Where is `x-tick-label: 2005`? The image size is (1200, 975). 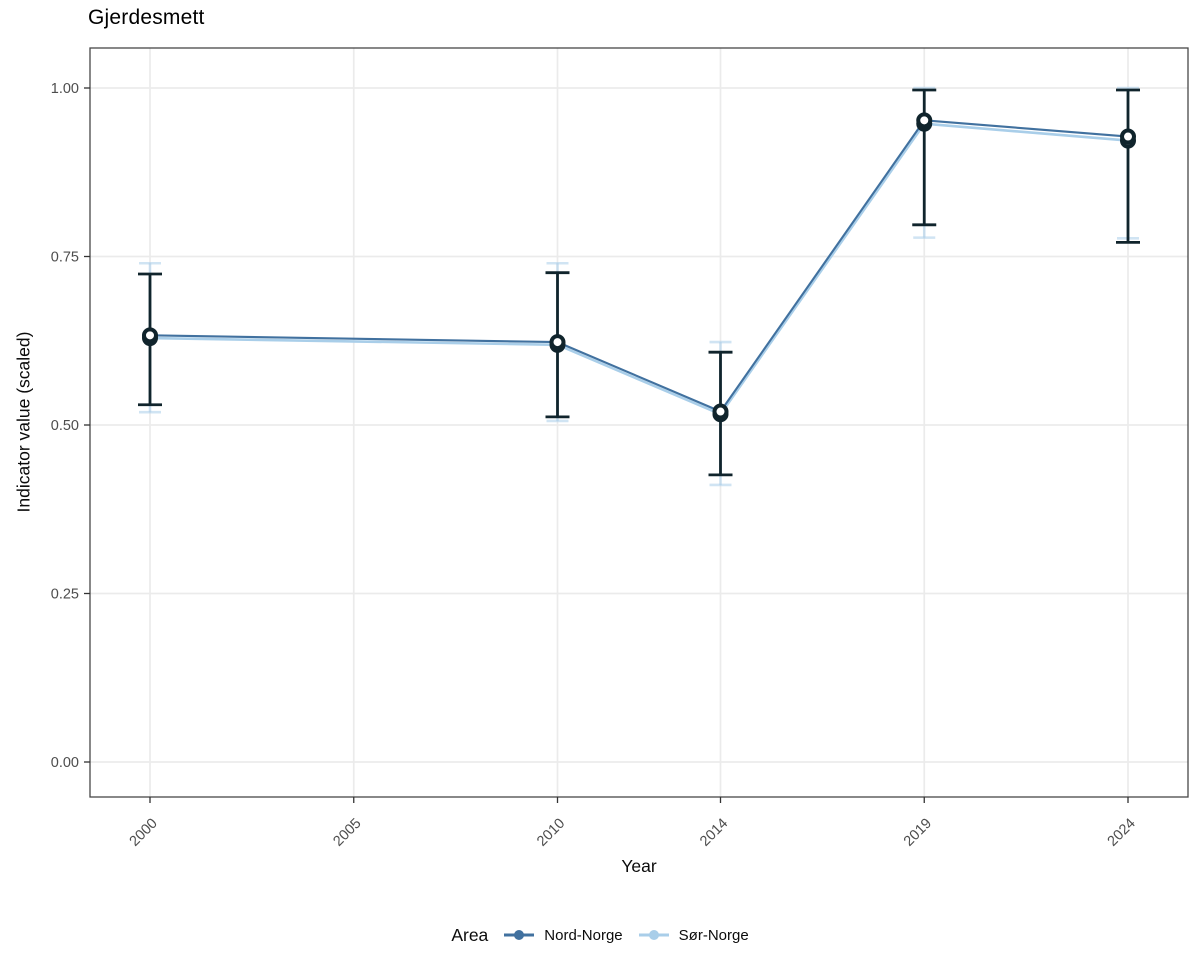 x-tick-label: 2005 is located at coordinates (347, 833).